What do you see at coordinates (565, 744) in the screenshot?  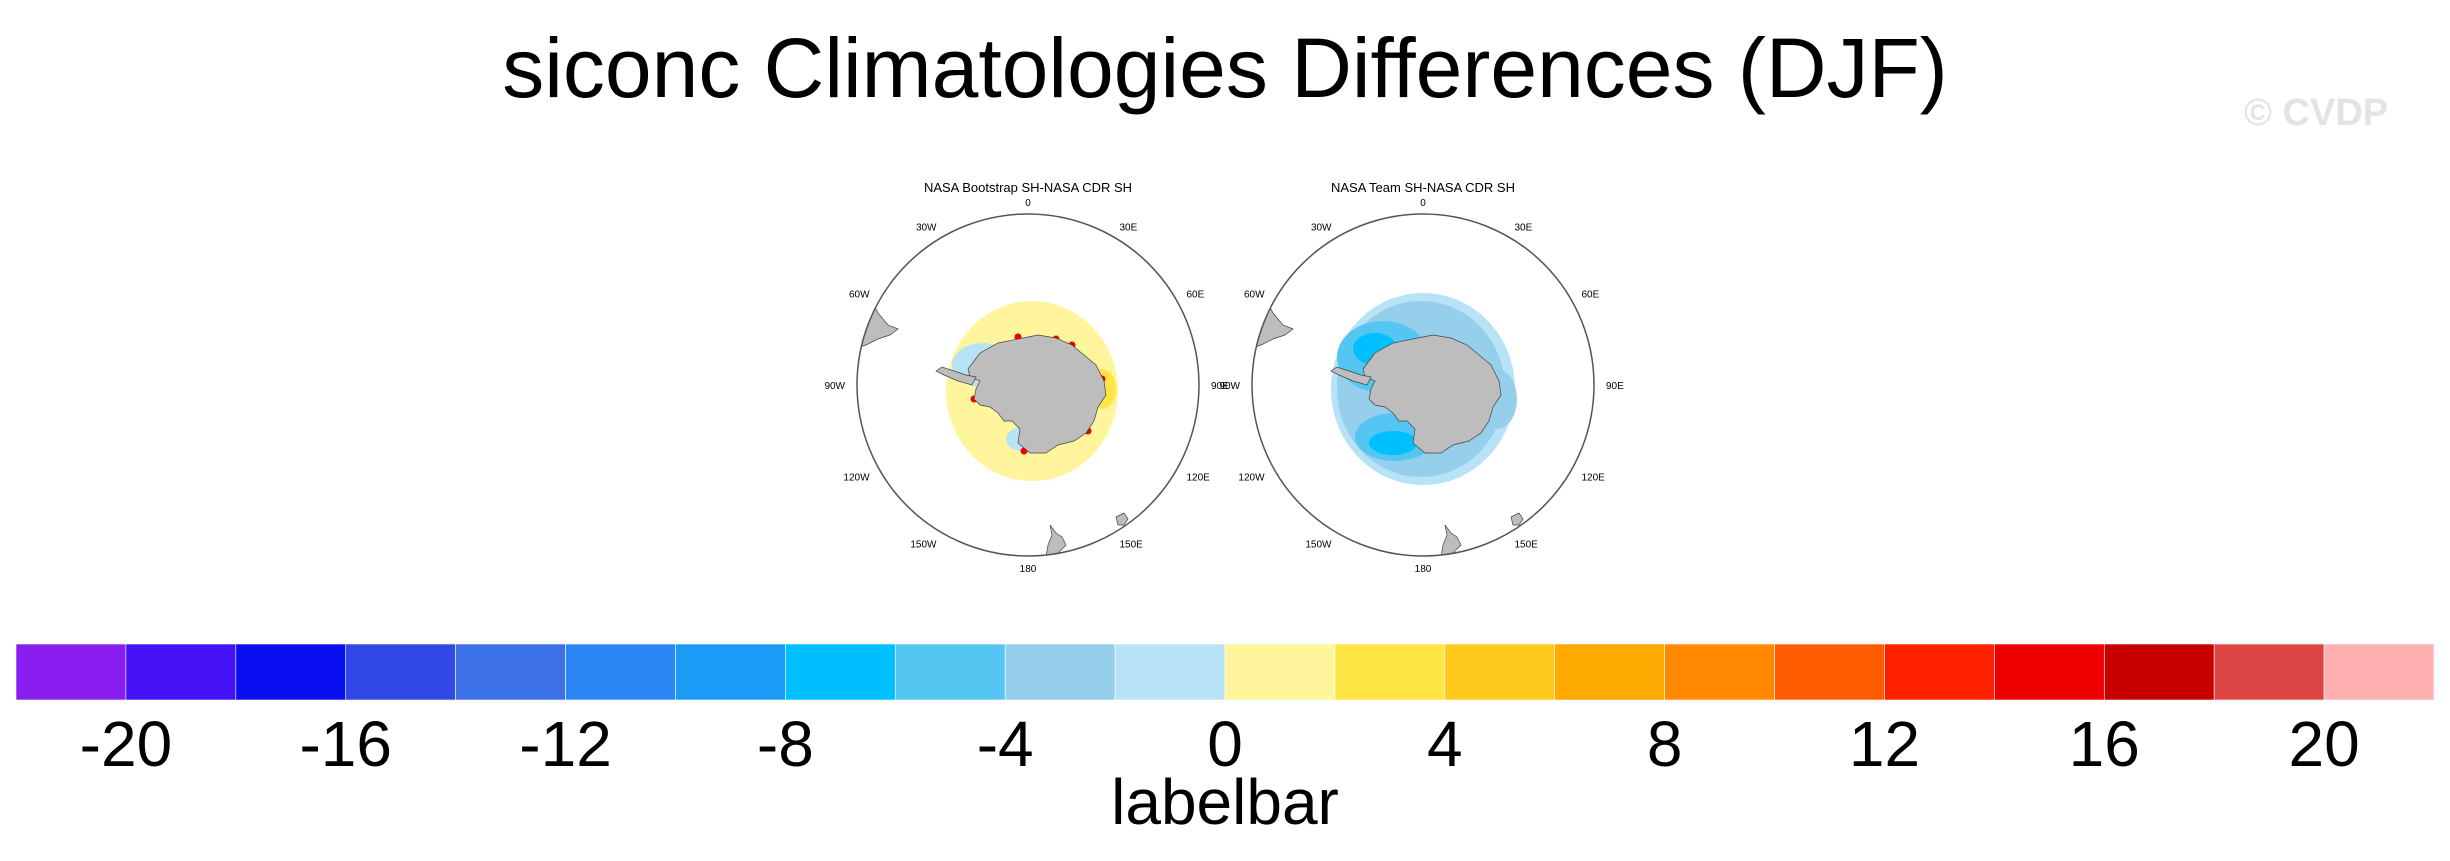 I see `labelbar-tick-label: -12` at bounding box center [565, 744].